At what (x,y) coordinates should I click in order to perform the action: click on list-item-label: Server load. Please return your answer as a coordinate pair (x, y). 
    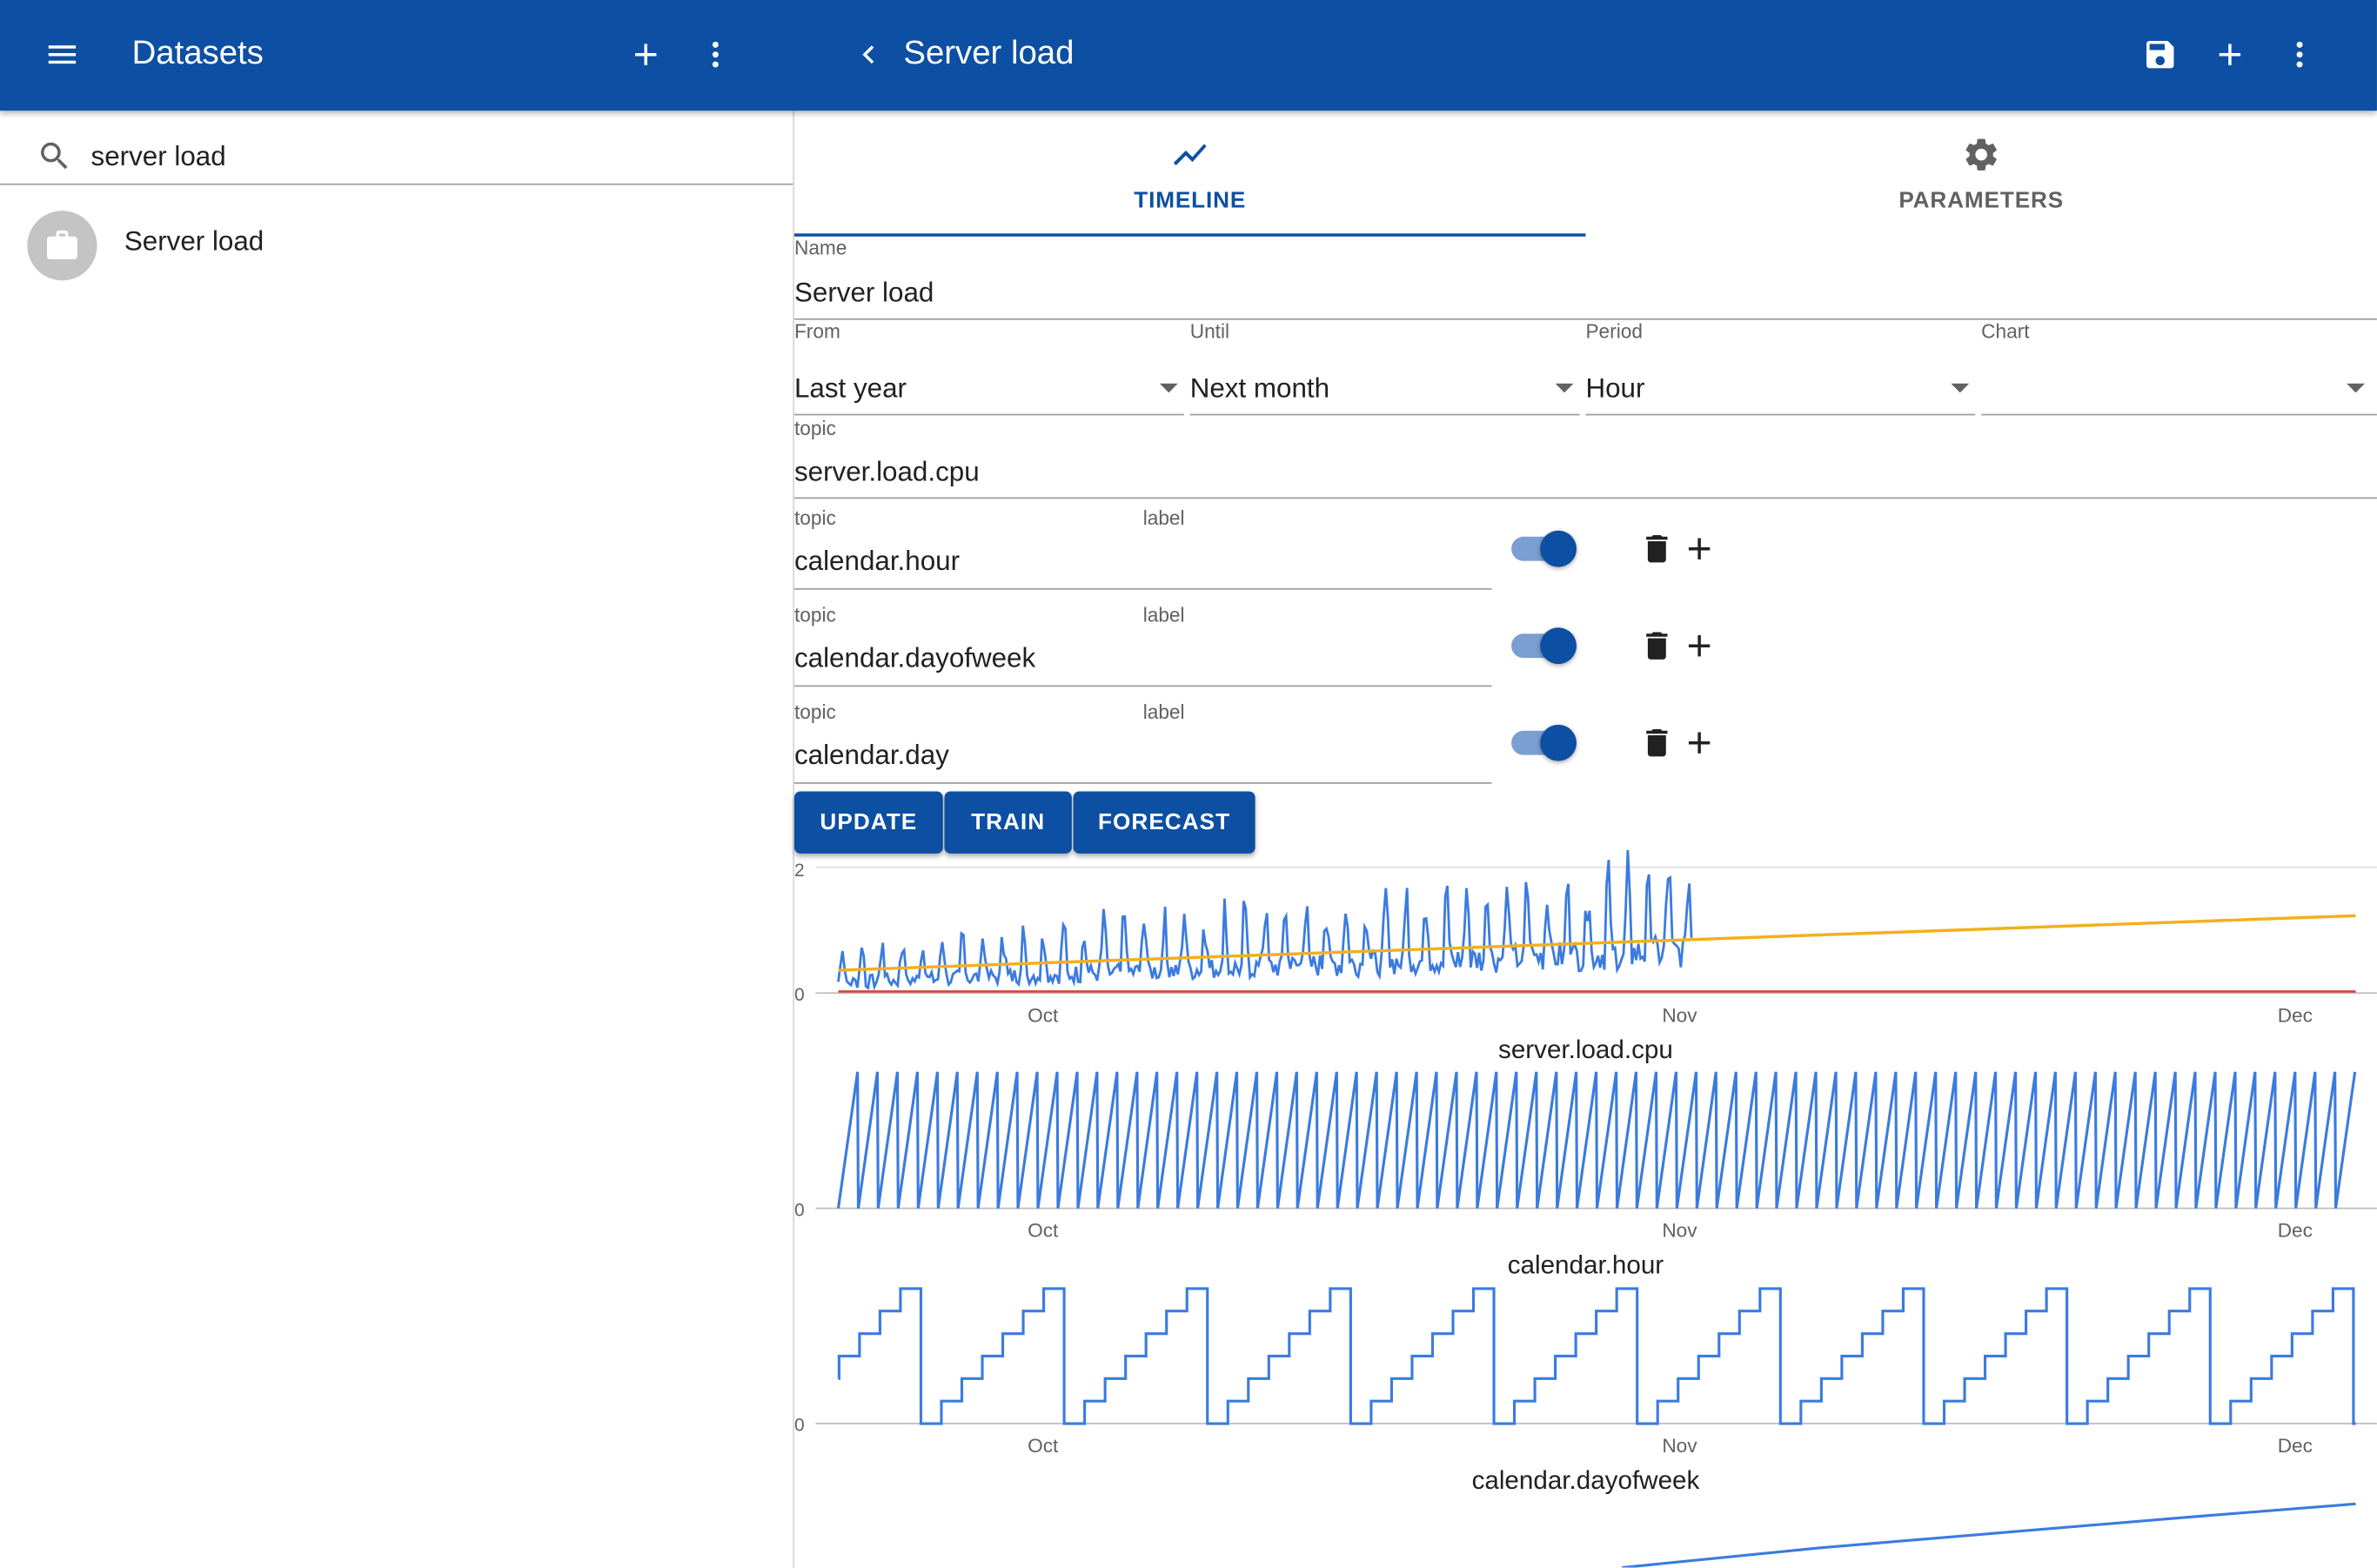
    Looking at the image, I should click on (194, 241).